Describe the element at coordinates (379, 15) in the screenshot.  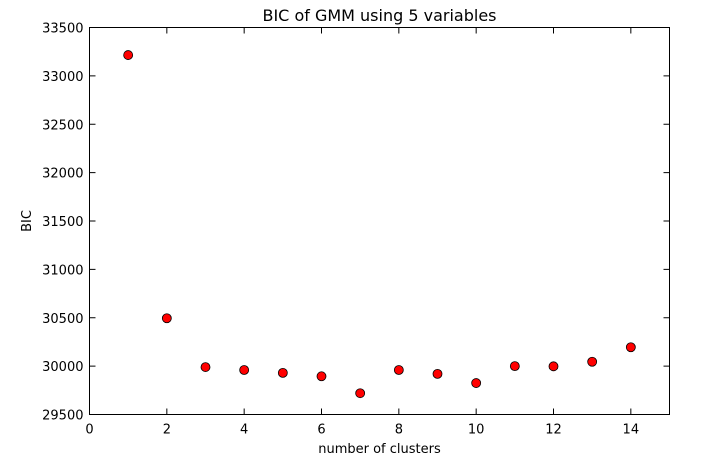
I see `chart-title: BIC of GMM using 5 variables` at that location.